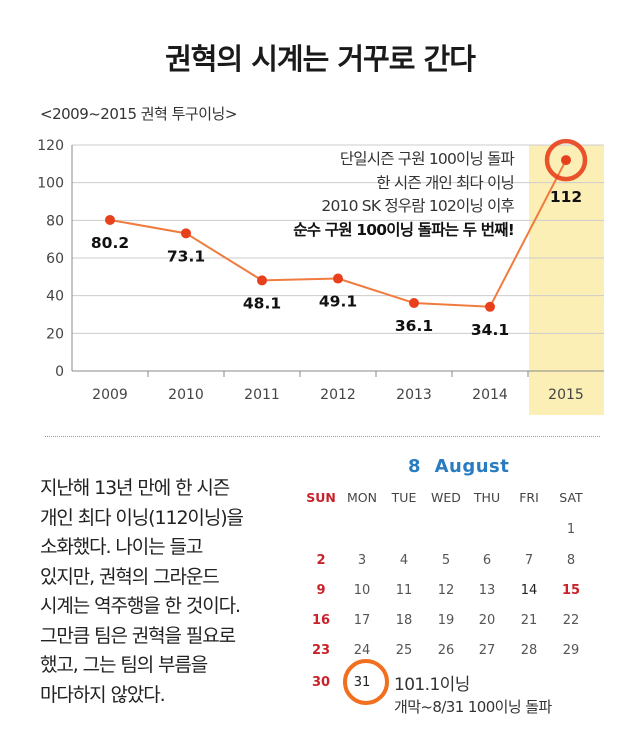 The width and height of the screenshot is (640, 750). Describe the element at coordinates (321, 620) in the screenshot. I see `calendar-day-16: 16` at that location.